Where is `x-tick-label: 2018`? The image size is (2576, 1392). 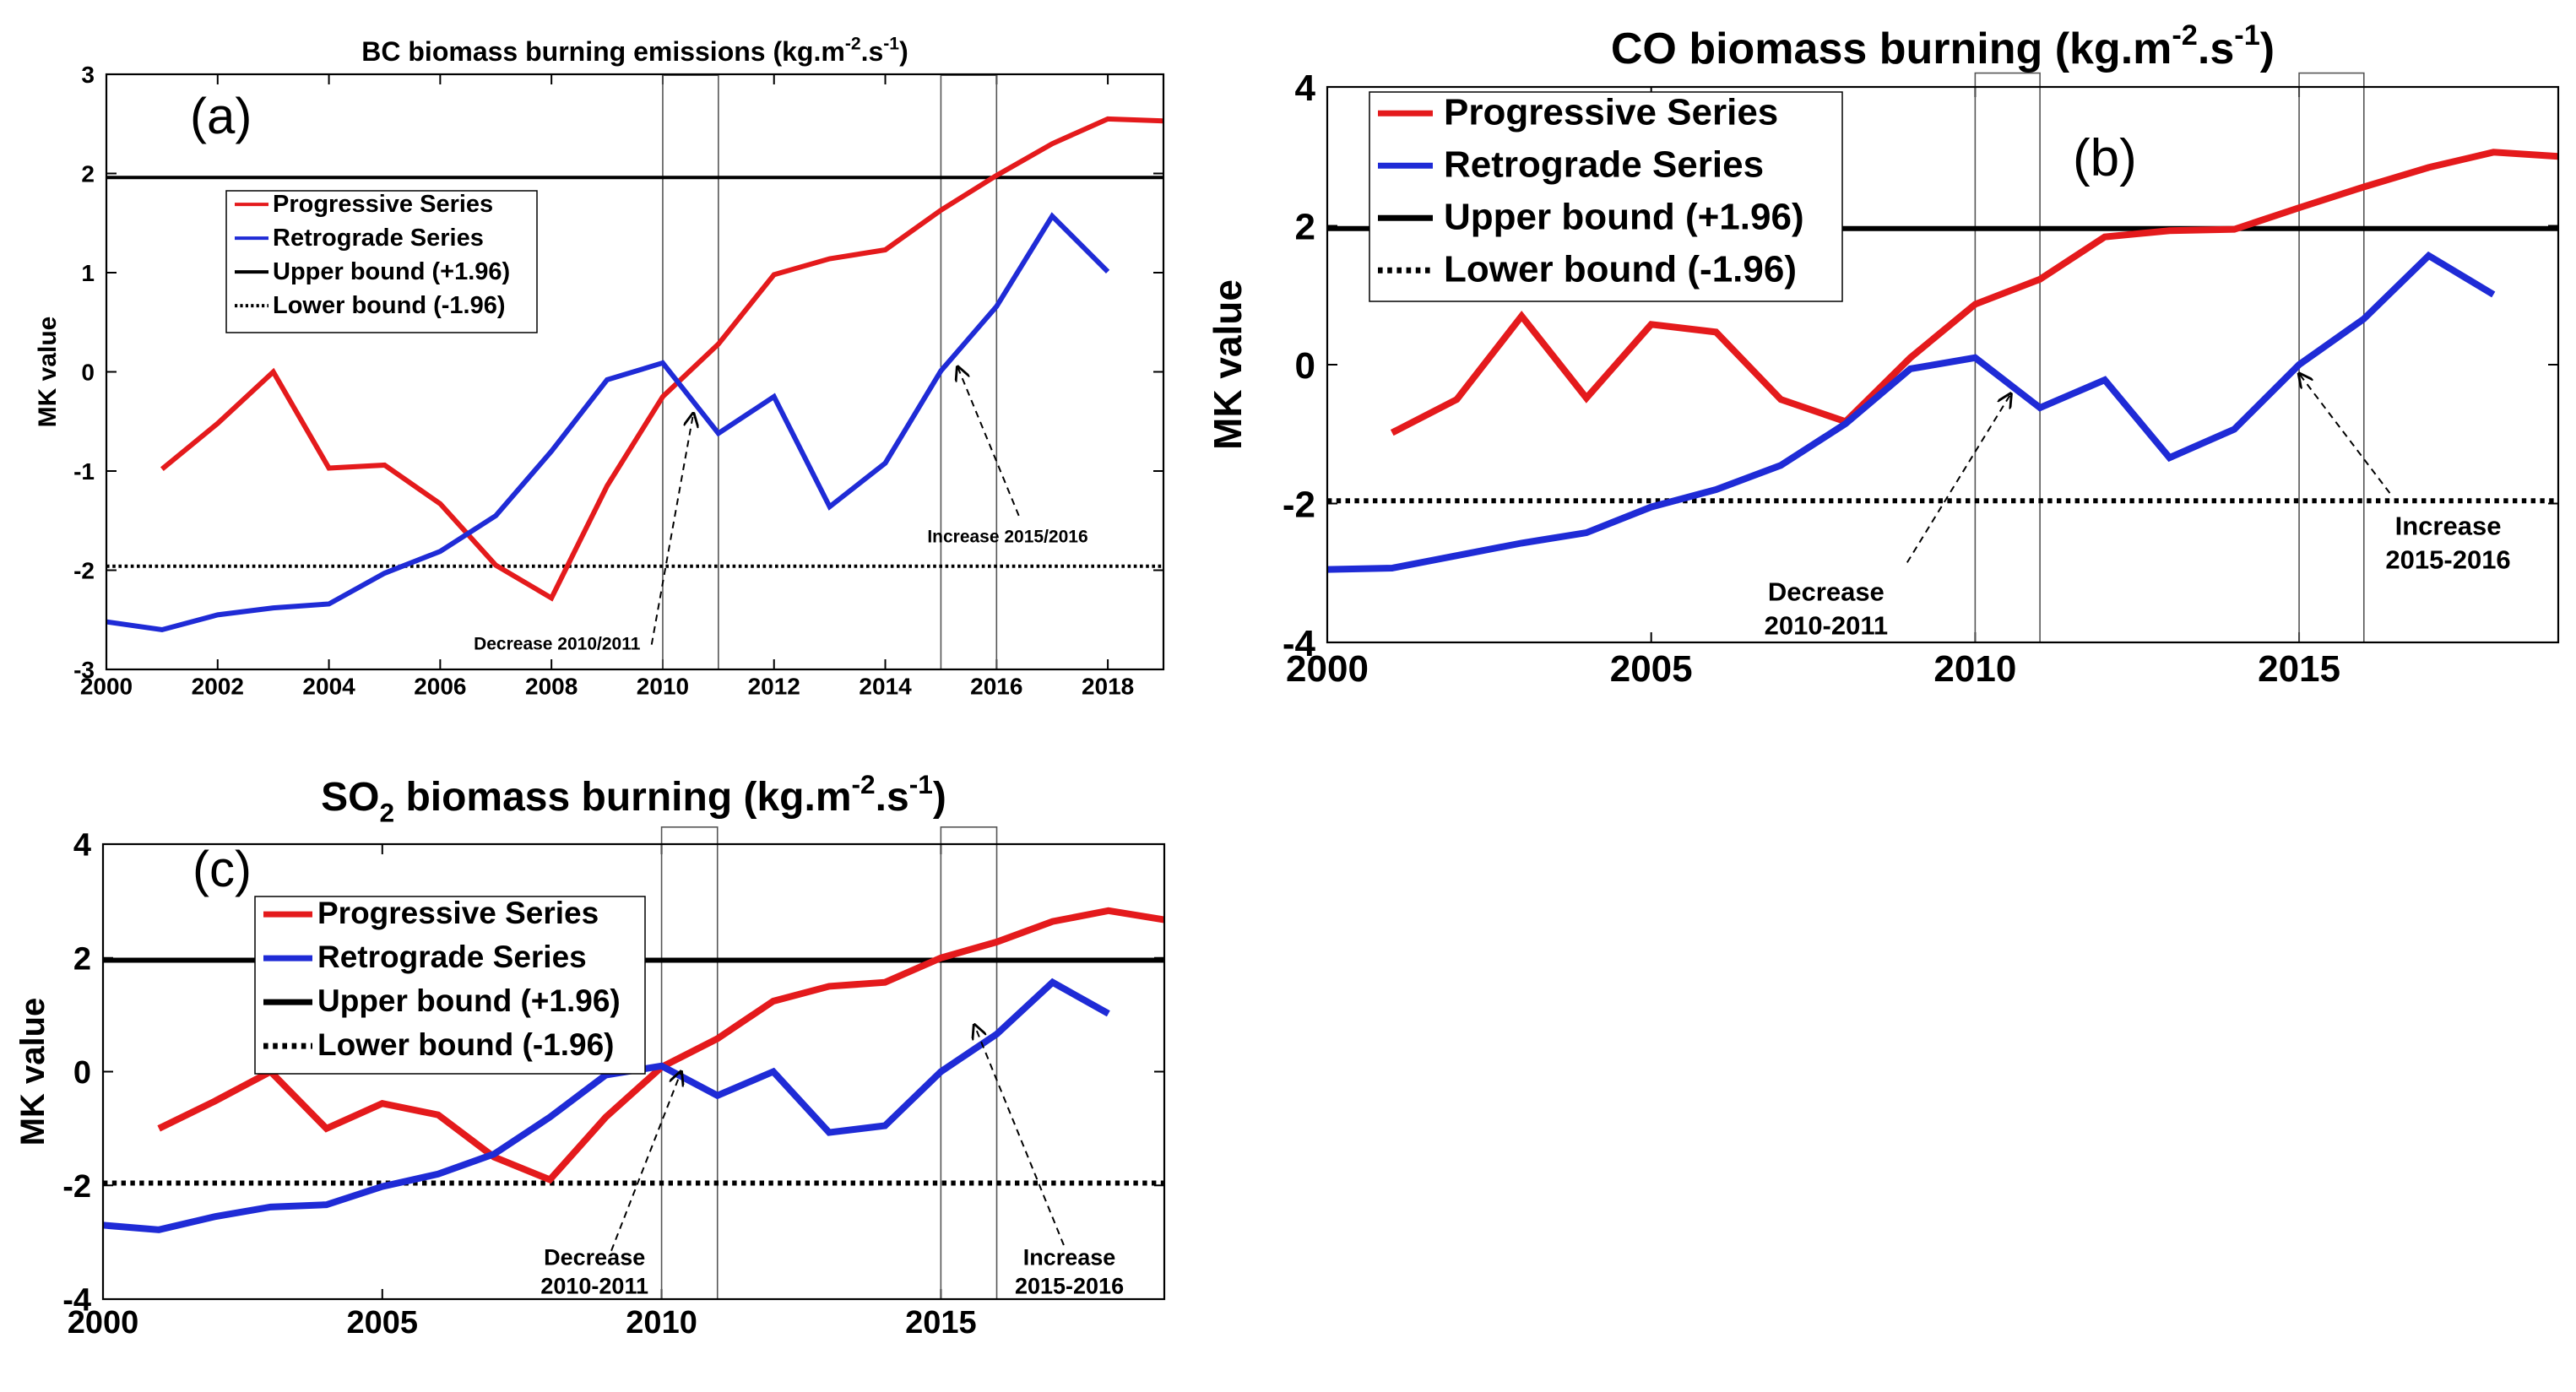 x-tick-label: 2018 is located at coordinates (1108, 686).